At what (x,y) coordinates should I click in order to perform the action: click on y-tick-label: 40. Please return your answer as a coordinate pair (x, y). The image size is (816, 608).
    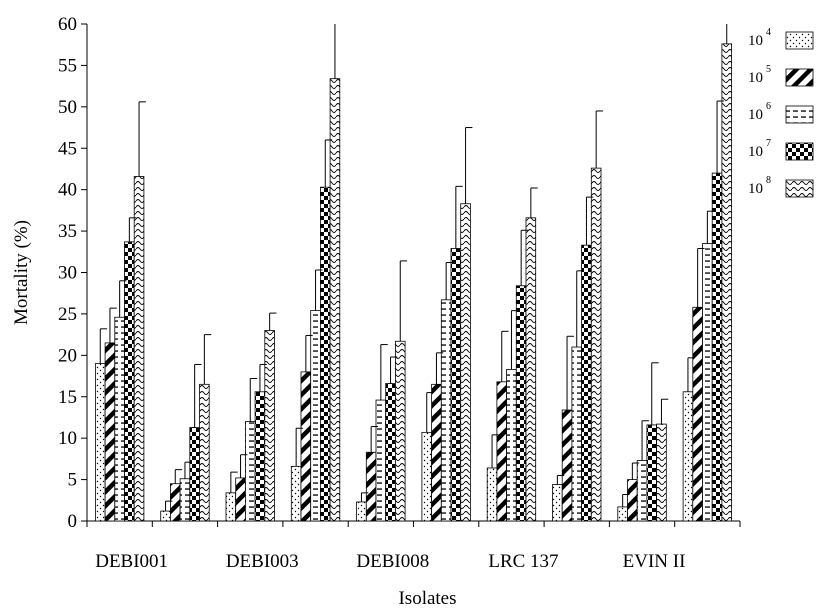
    Looking at the image, I should click on (67, 190).